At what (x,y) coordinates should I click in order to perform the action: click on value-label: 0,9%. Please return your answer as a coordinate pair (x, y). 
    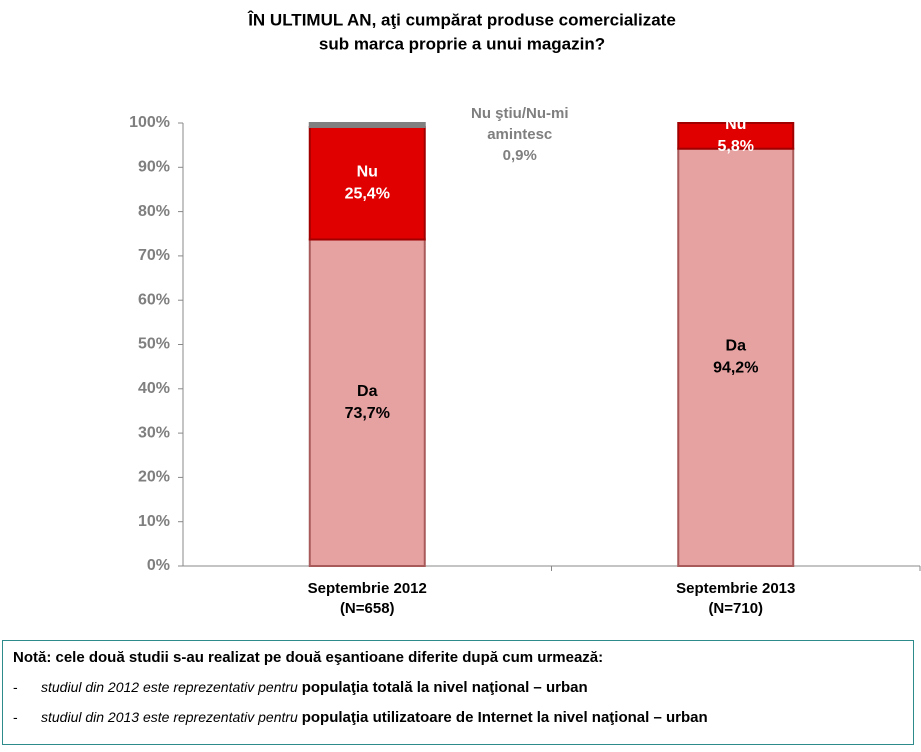
    Looking at the image, I should click on (519, 155).